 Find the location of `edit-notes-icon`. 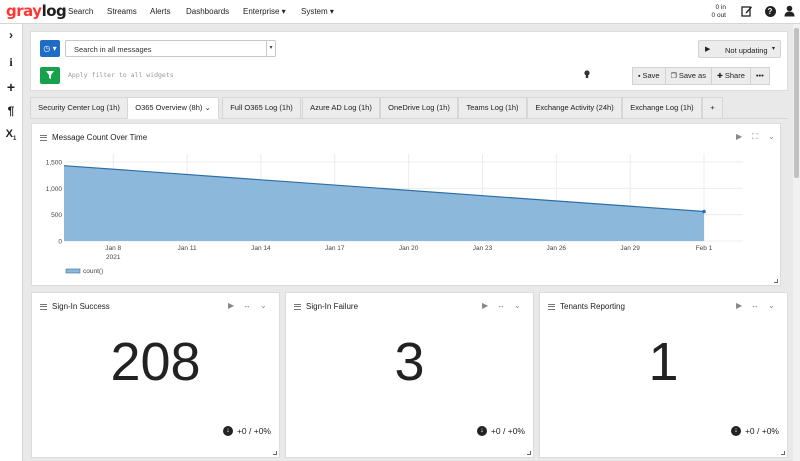

edit-notes-icon is located at coordinates (747, 12).